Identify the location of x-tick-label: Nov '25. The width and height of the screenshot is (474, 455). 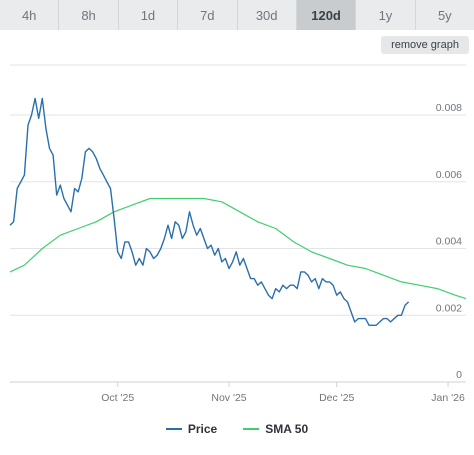
(228, 398).